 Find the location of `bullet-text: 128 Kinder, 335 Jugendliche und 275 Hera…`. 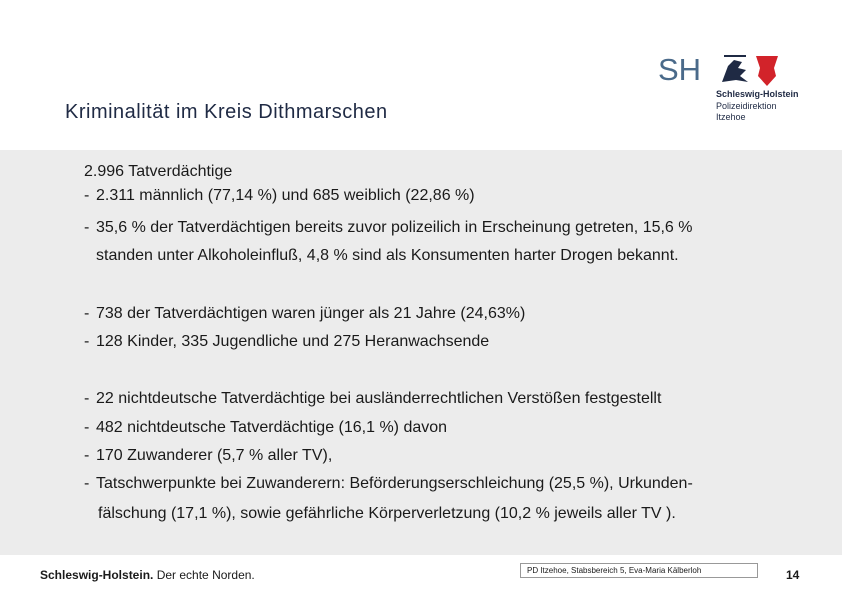

bullet-text: 128 Kinder, 335 Jugendliche und 275 Hera… is located at coordinates (293, 341).